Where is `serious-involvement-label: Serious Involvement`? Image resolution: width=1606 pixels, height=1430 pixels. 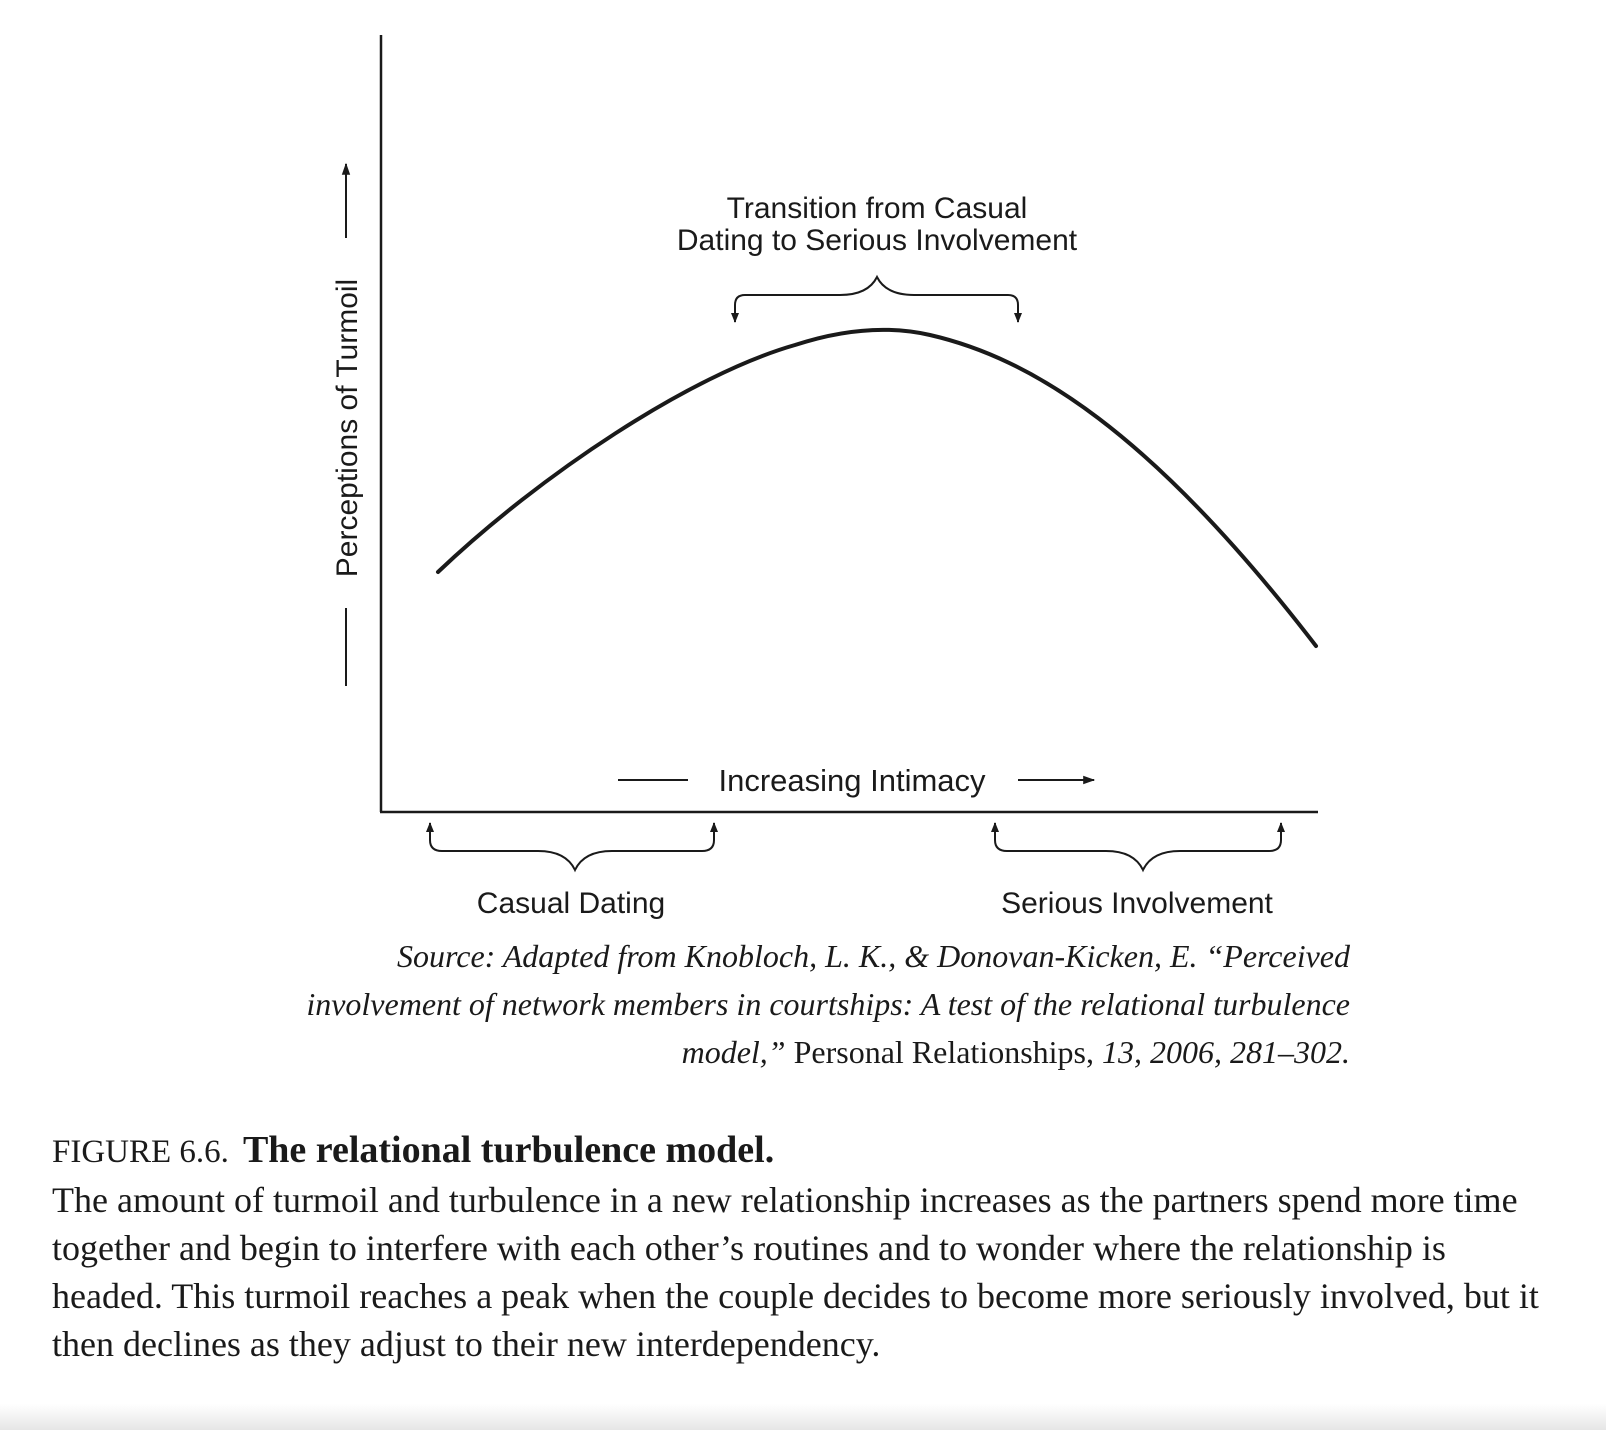
serious-involvement-label: Serious Involvement is located at coordinates (1137, 903).